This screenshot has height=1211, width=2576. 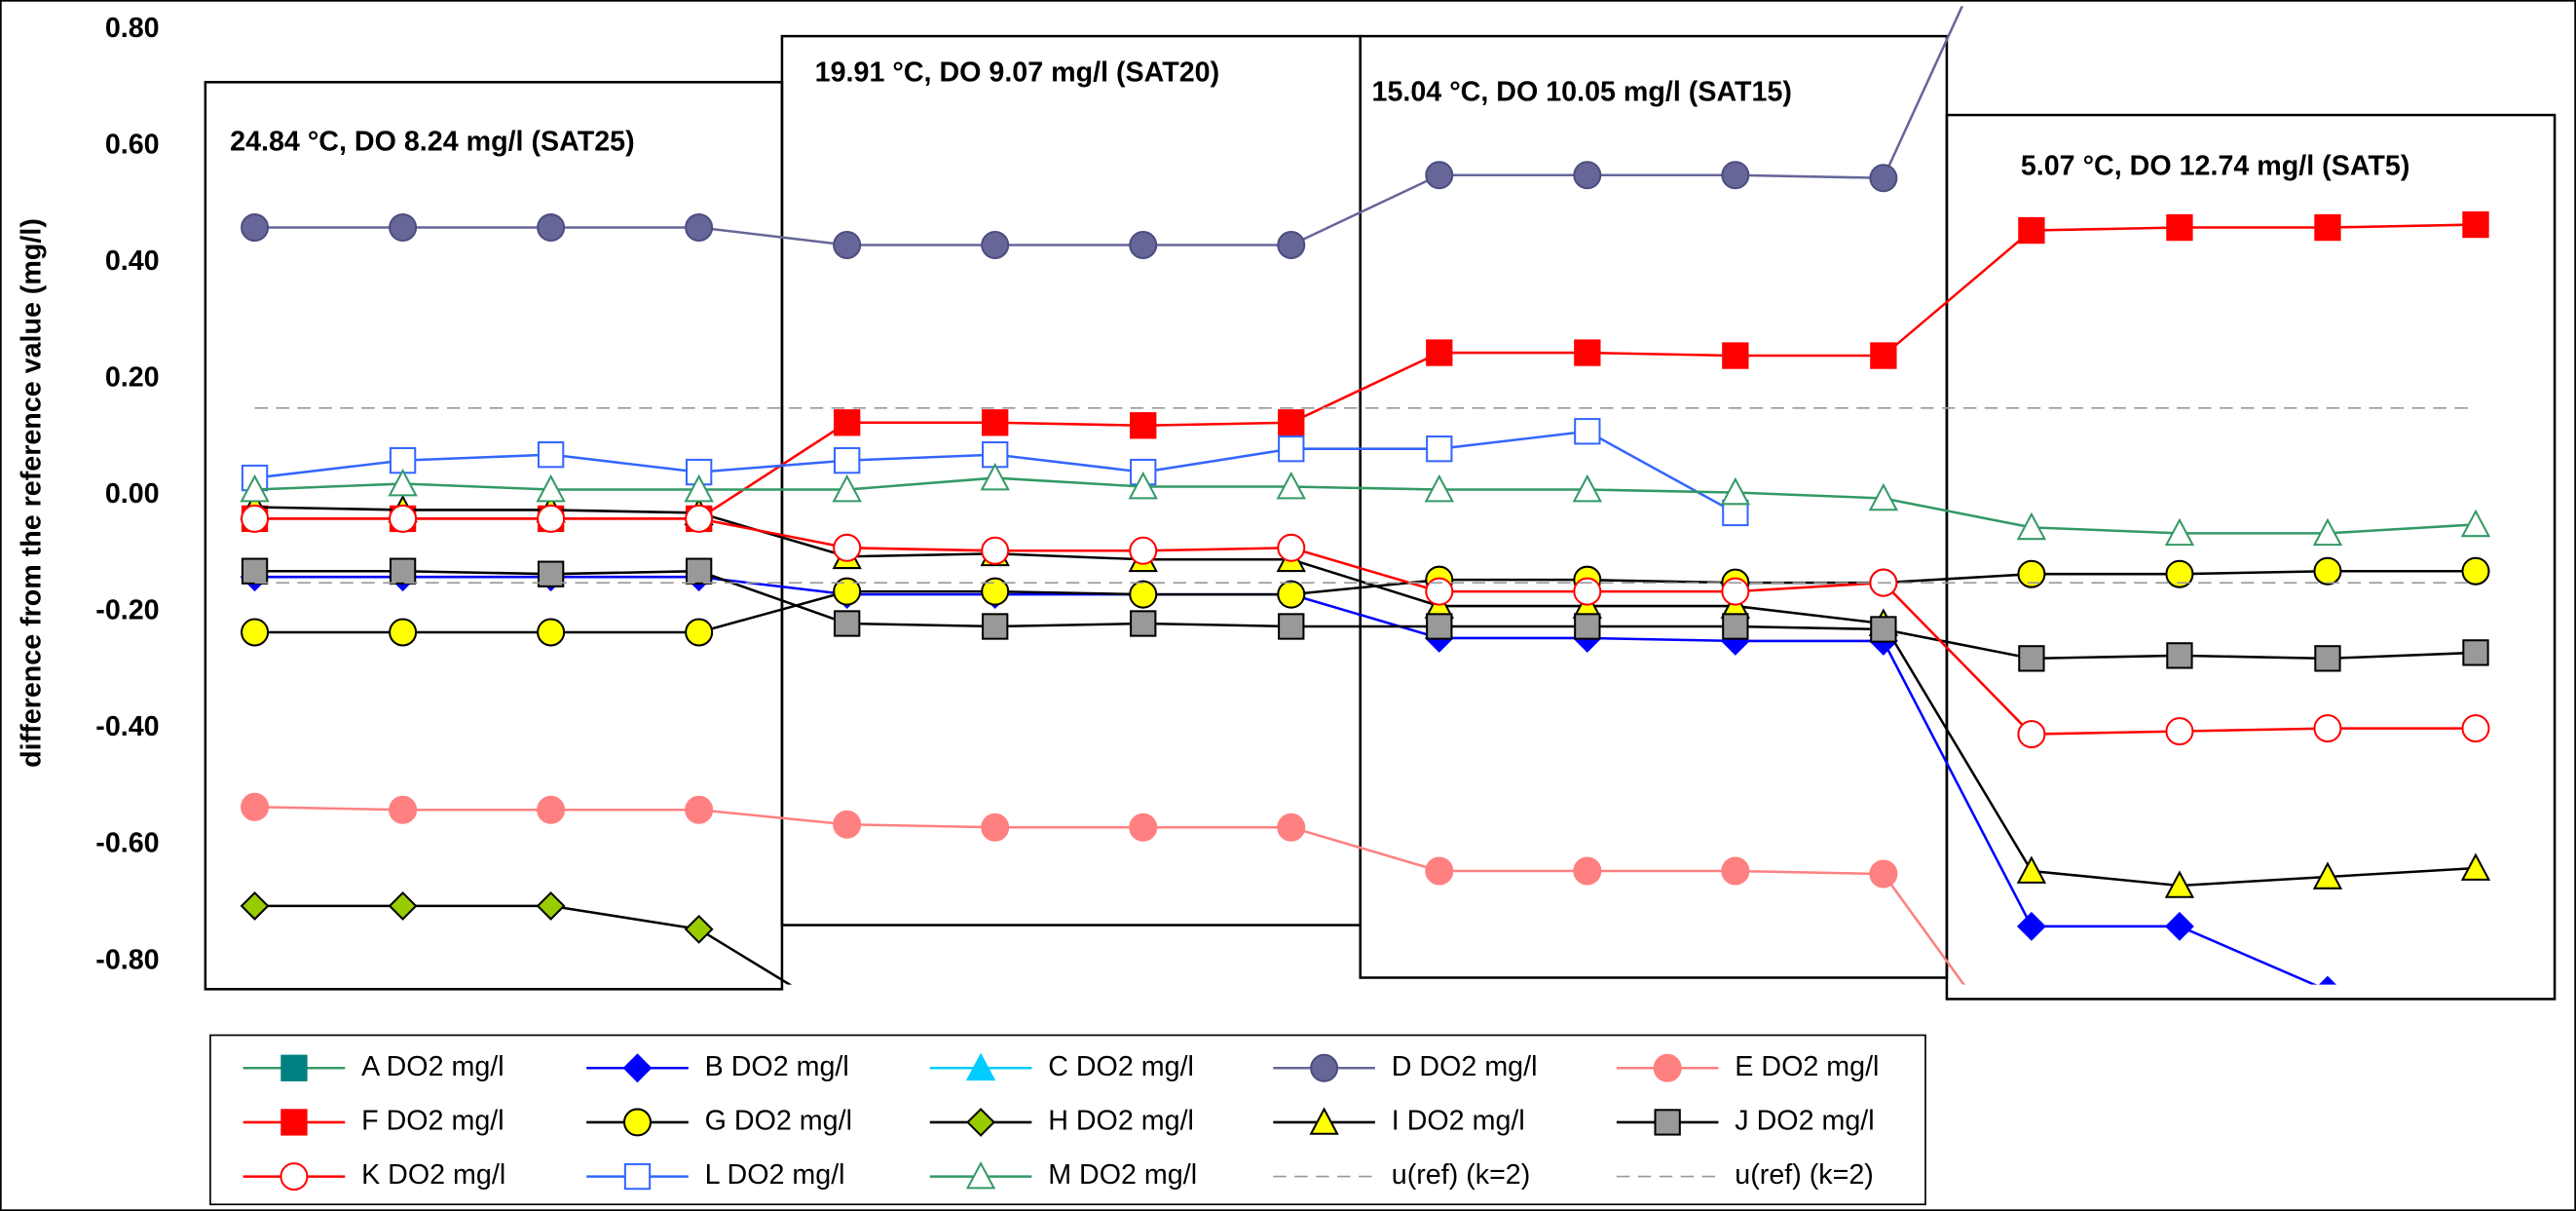 I want to click on y-tick-label: 0.20, so click(x=132, y=378).